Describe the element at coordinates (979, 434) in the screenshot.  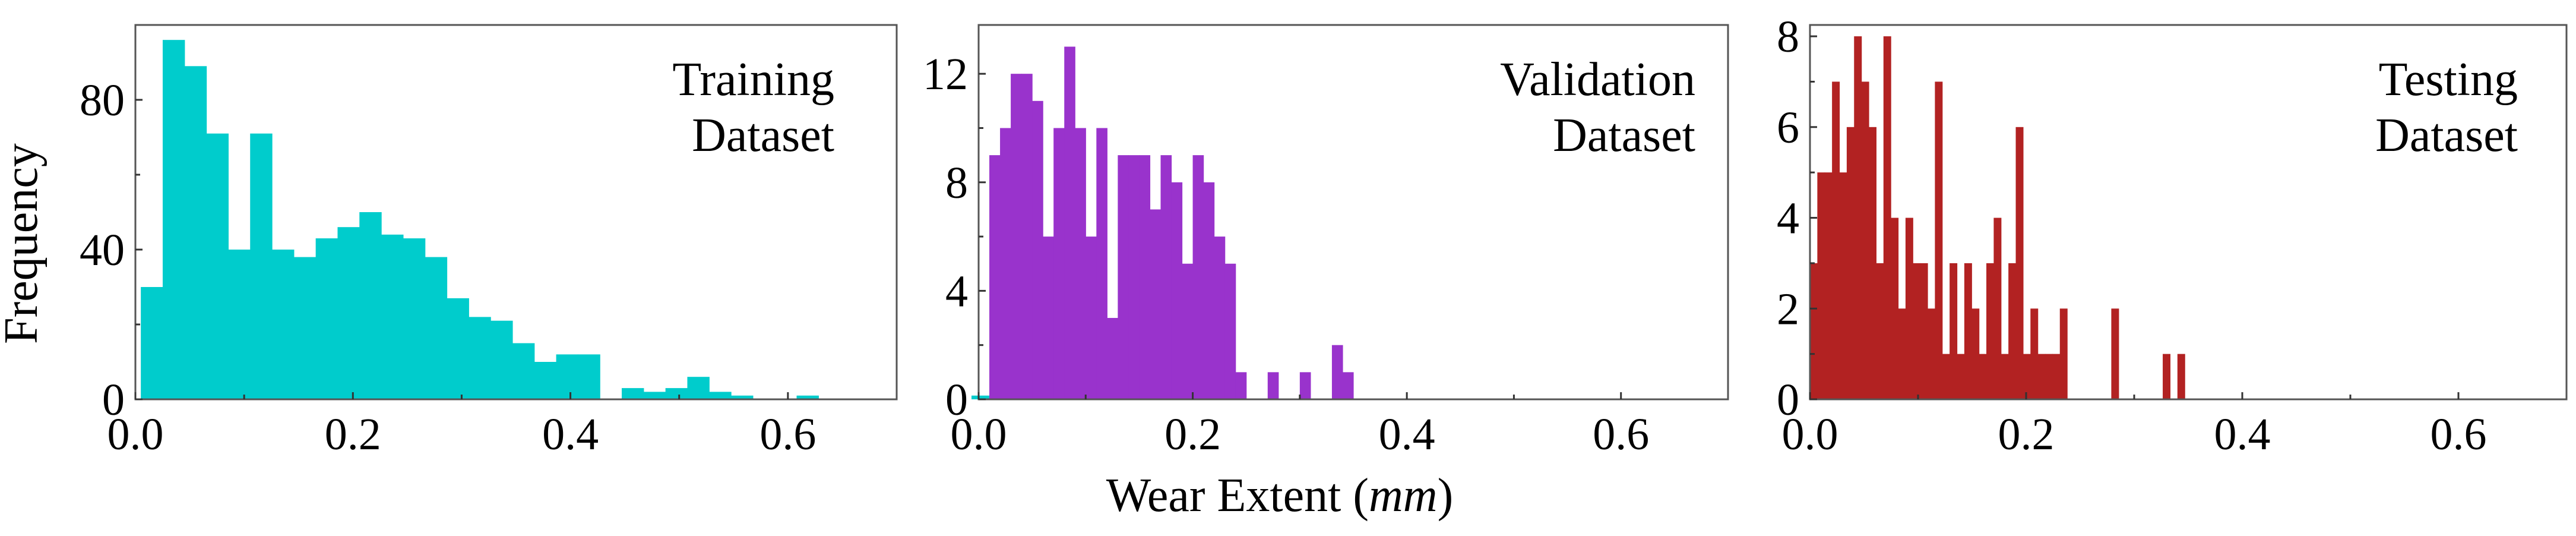
I see `validation-x-tick-label: 0.0` at that location.